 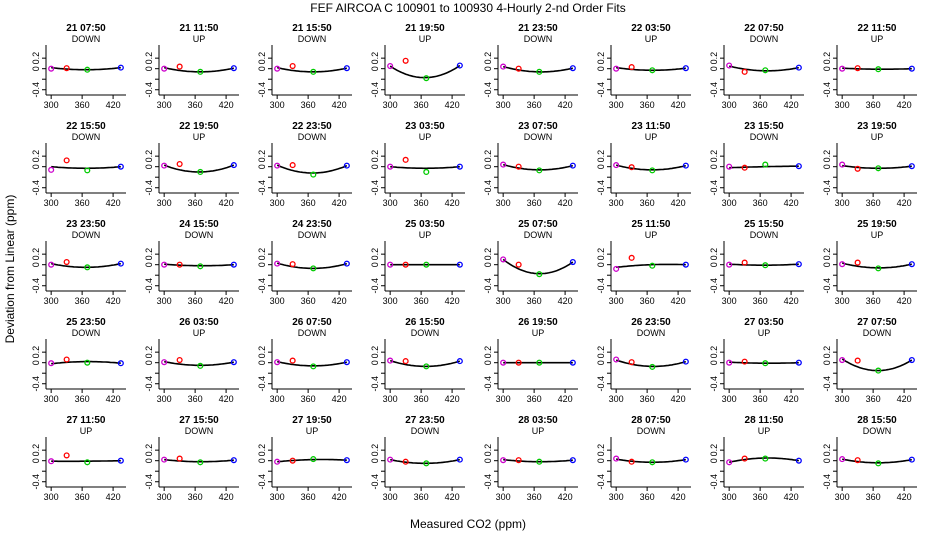 What do you see at coordinates (764, 126) in the screenshot?
I see `panel-title: 23 15:50` at bounding box center [764, 126].